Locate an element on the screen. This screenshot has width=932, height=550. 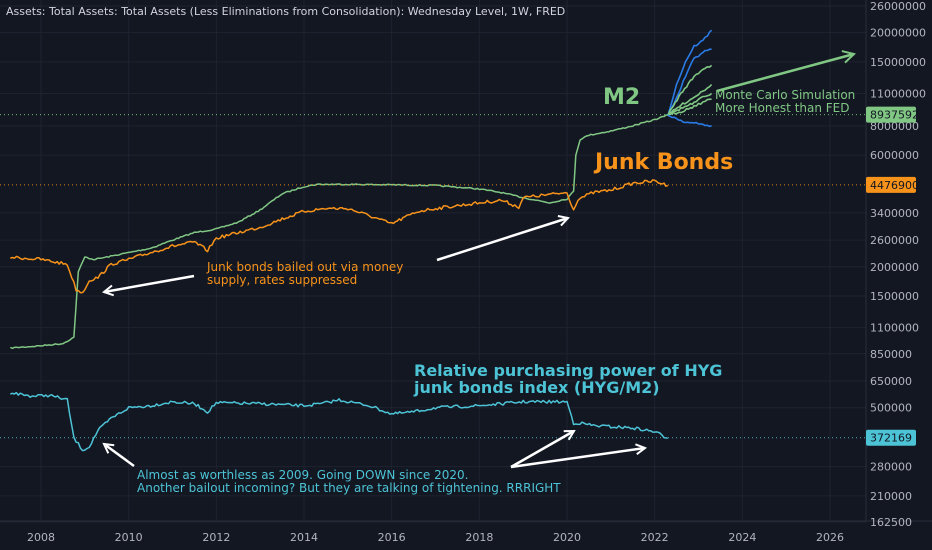
y-tick-label: 26000000 is located at coordinates (898, 6).